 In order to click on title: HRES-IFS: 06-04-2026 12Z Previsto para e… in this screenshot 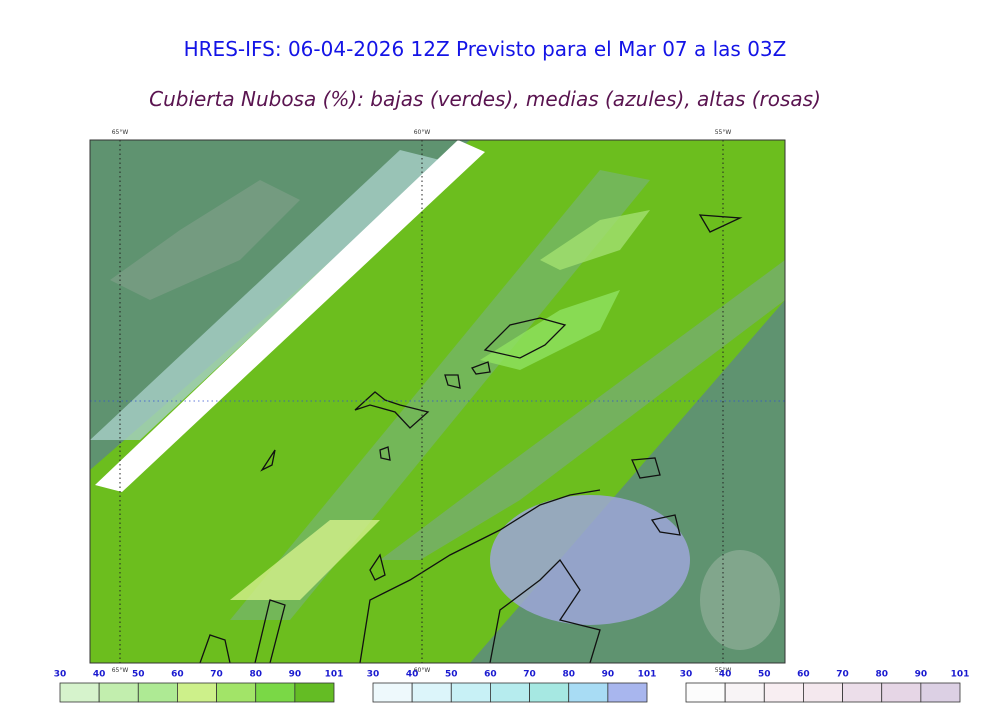, I will do `click(485, 49)`.